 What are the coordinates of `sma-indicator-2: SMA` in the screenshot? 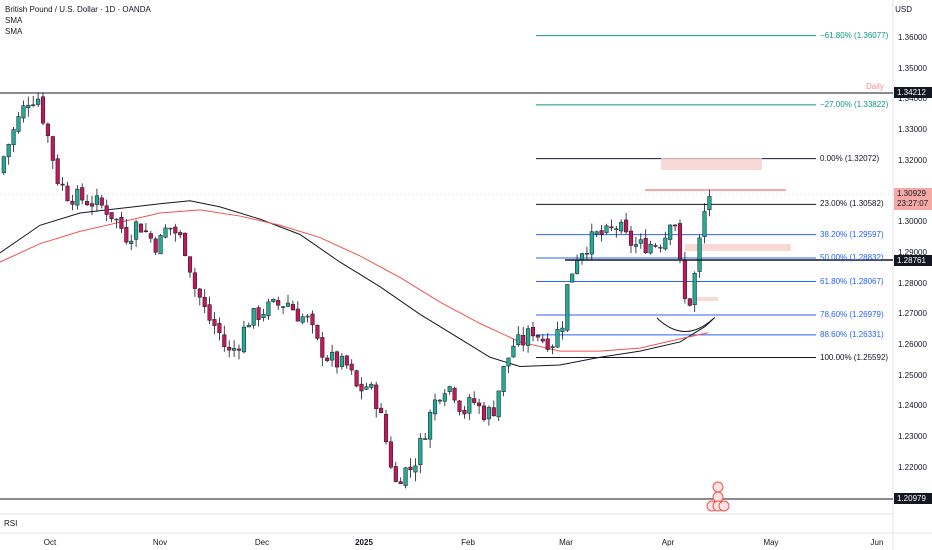 It's located at (14, 31).